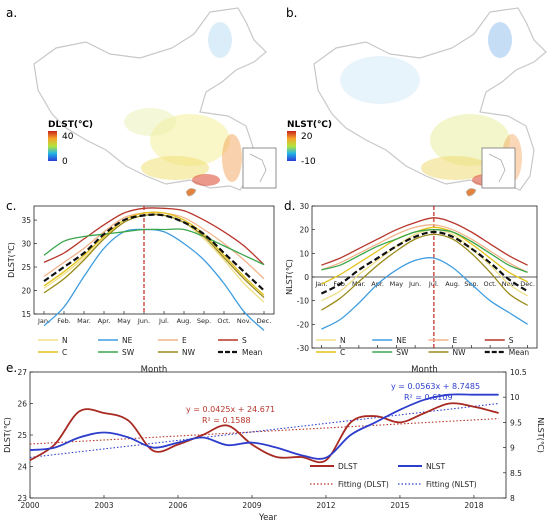 The height and width of the screenshot is (527, 550). What do you see at coordinates (518, 372) in the screenshot?
I see `y2-tick-label: 10.5` at bounding box center [518, 372].